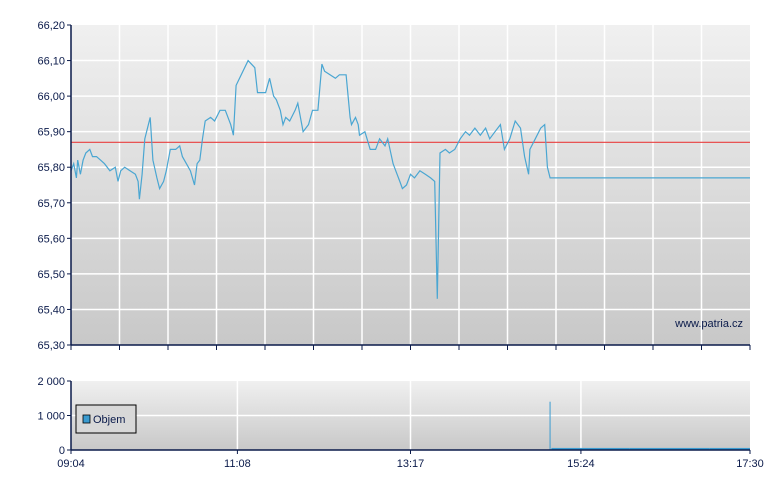 The height and width of the screenshot is (495, 780). I want to click on y-tick-label: 65,50, so click(51, 275).